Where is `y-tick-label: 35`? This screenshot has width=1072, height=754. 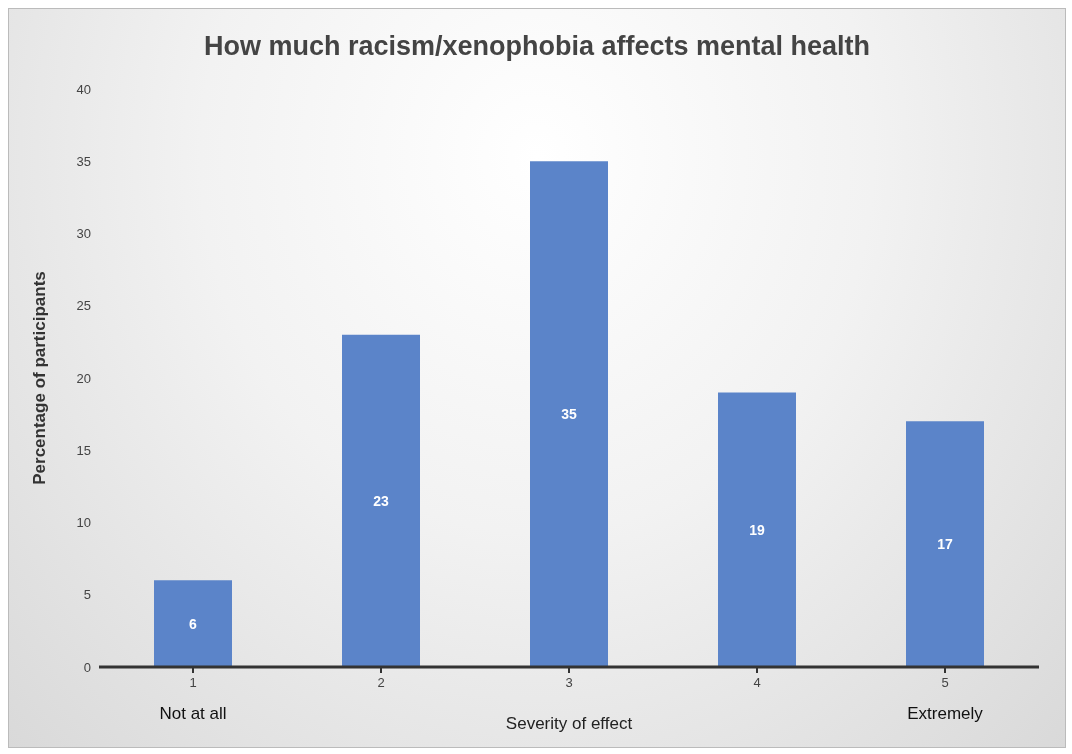
y-tick-label: 35 is located at coordinates (83, 161).